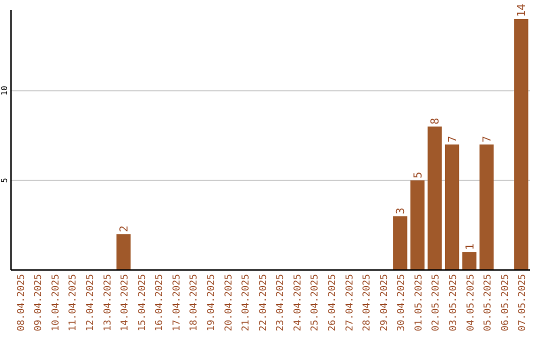 This screenshot has width=540, height=340. I want to click on x-tick-label: 04.05.2025, so click(470, 303).